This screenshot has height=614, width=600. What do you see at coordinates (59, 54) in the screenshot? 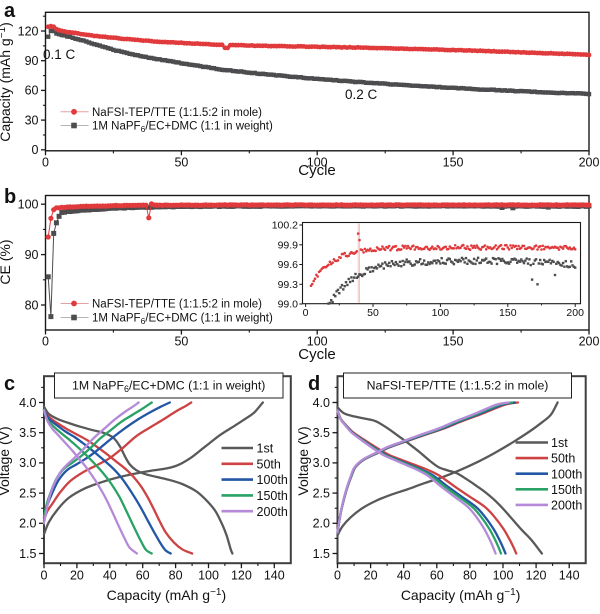
I see `svg-text: 0.1 C` at bounding box center [59, 54].